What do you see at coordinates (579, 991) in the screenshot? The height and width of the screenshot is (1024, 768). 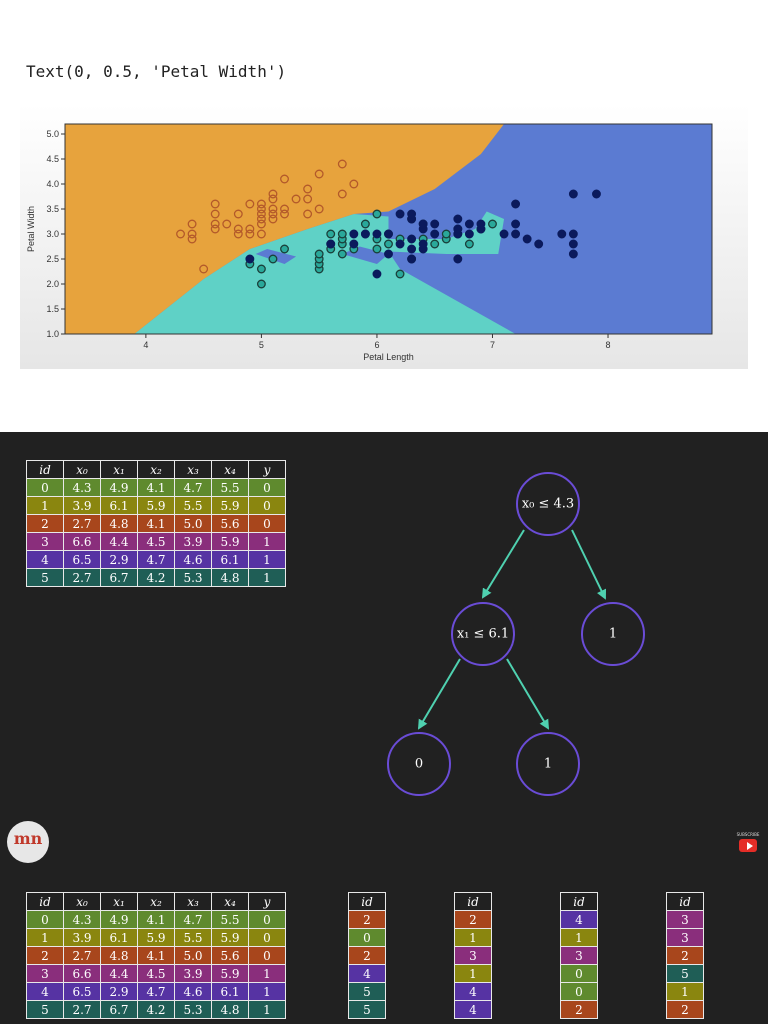 I see `bootstrap-id-cell: 0` at bounding box center [579, 991].